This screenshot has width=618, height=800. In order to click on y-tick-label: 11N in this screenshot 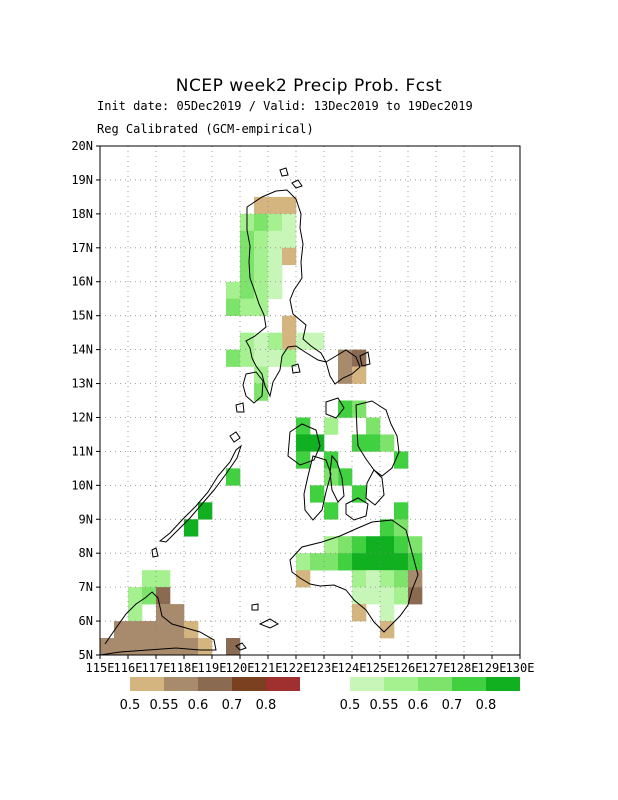, I will do `click(82, 451)`.